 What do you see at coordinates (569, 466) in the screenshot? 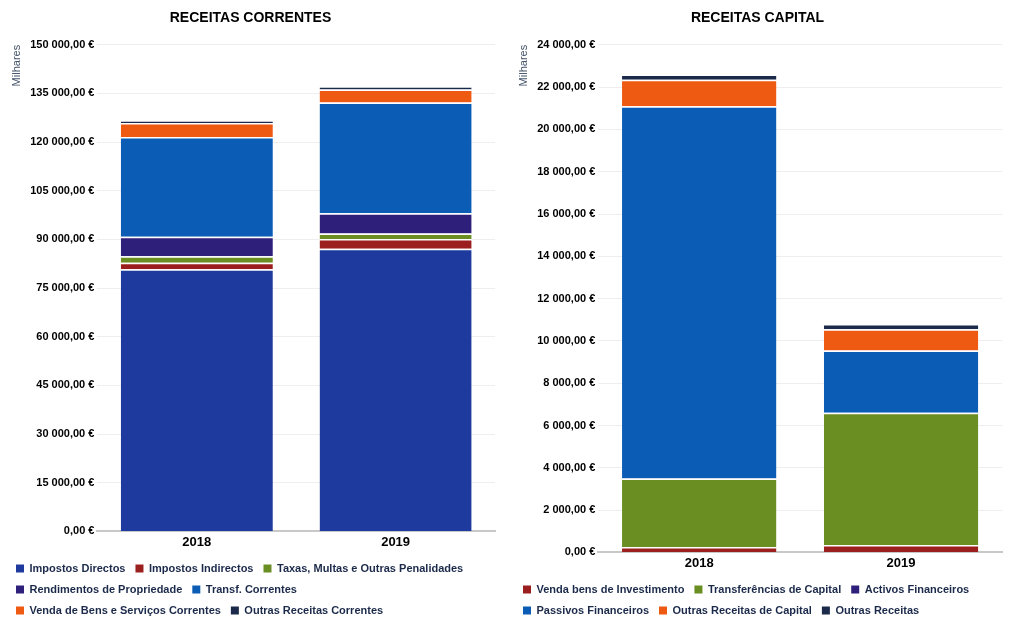
I see `y-tick-label: 4 000,00 €` at bounding box center [569, 466].